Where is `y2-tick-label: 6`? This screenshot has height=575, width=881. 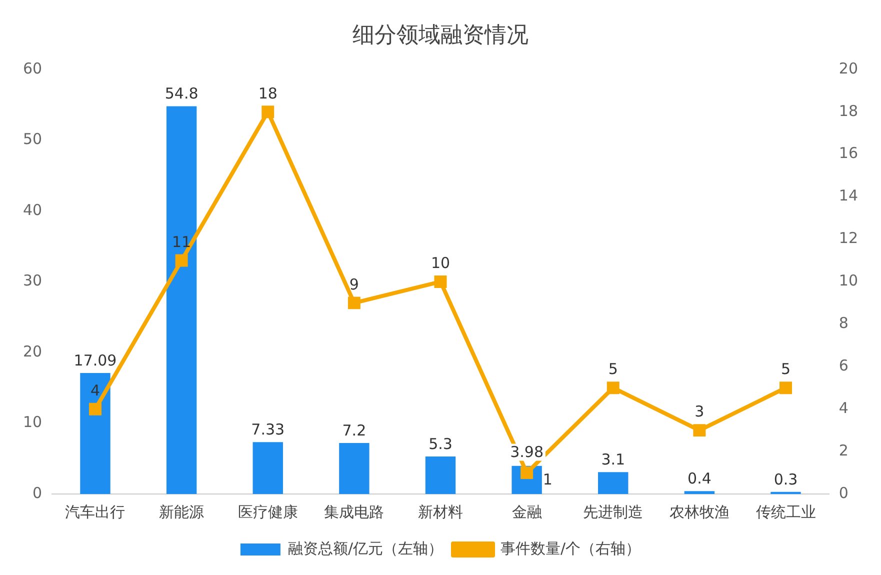
y2-tick-label: 6 is located at coordinates (843, 365).